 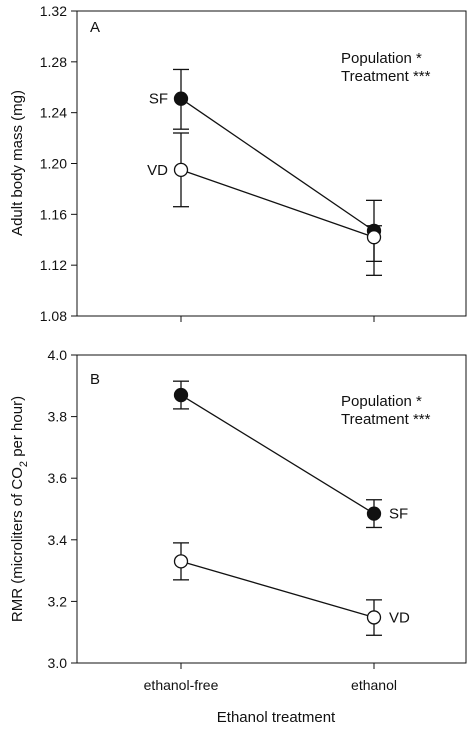 What do you see at coordinates (17, 163) in the screenshot?
I see `y-axis-label: Adult body mass (mg)` at bounding box center [17, 163].